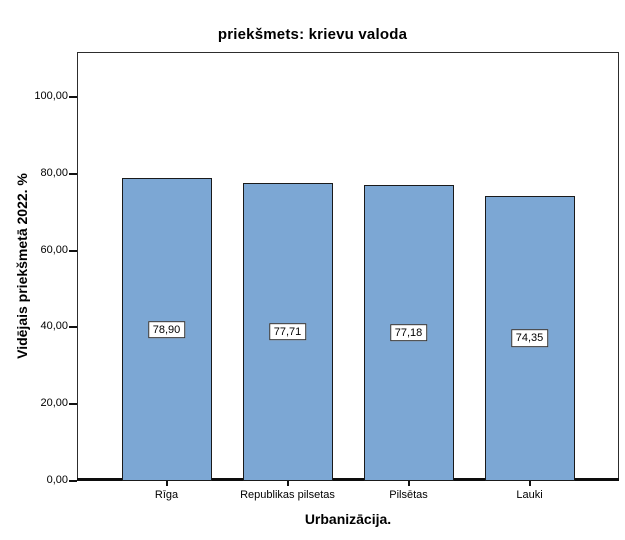  Describe the element at coordinates (54, 403) in the screenshot. I see `y-tick-label: 20,00` at that location.